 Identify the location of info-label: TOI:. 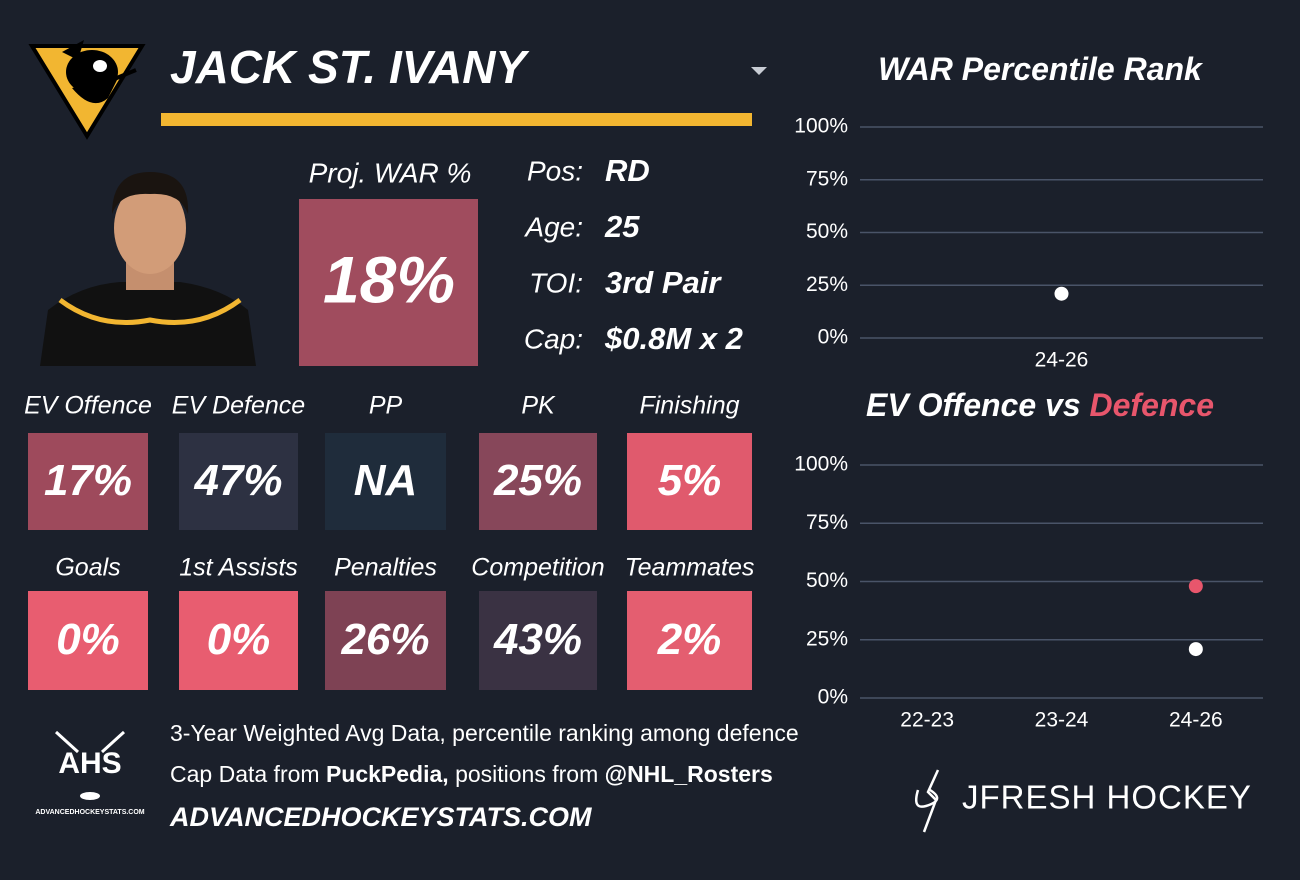
(556, 282).